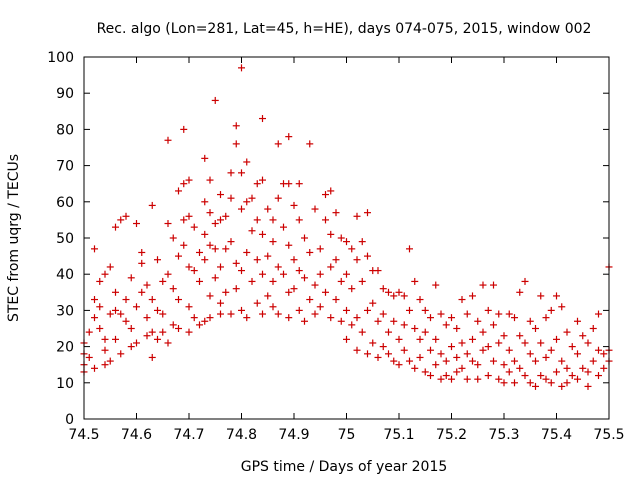 This screenshot has height=480, width=640. What do you see at coordinates (556, 435) in the screenshot?
I see `x-tick-label: 75.4` at bounding box center [556, 435].